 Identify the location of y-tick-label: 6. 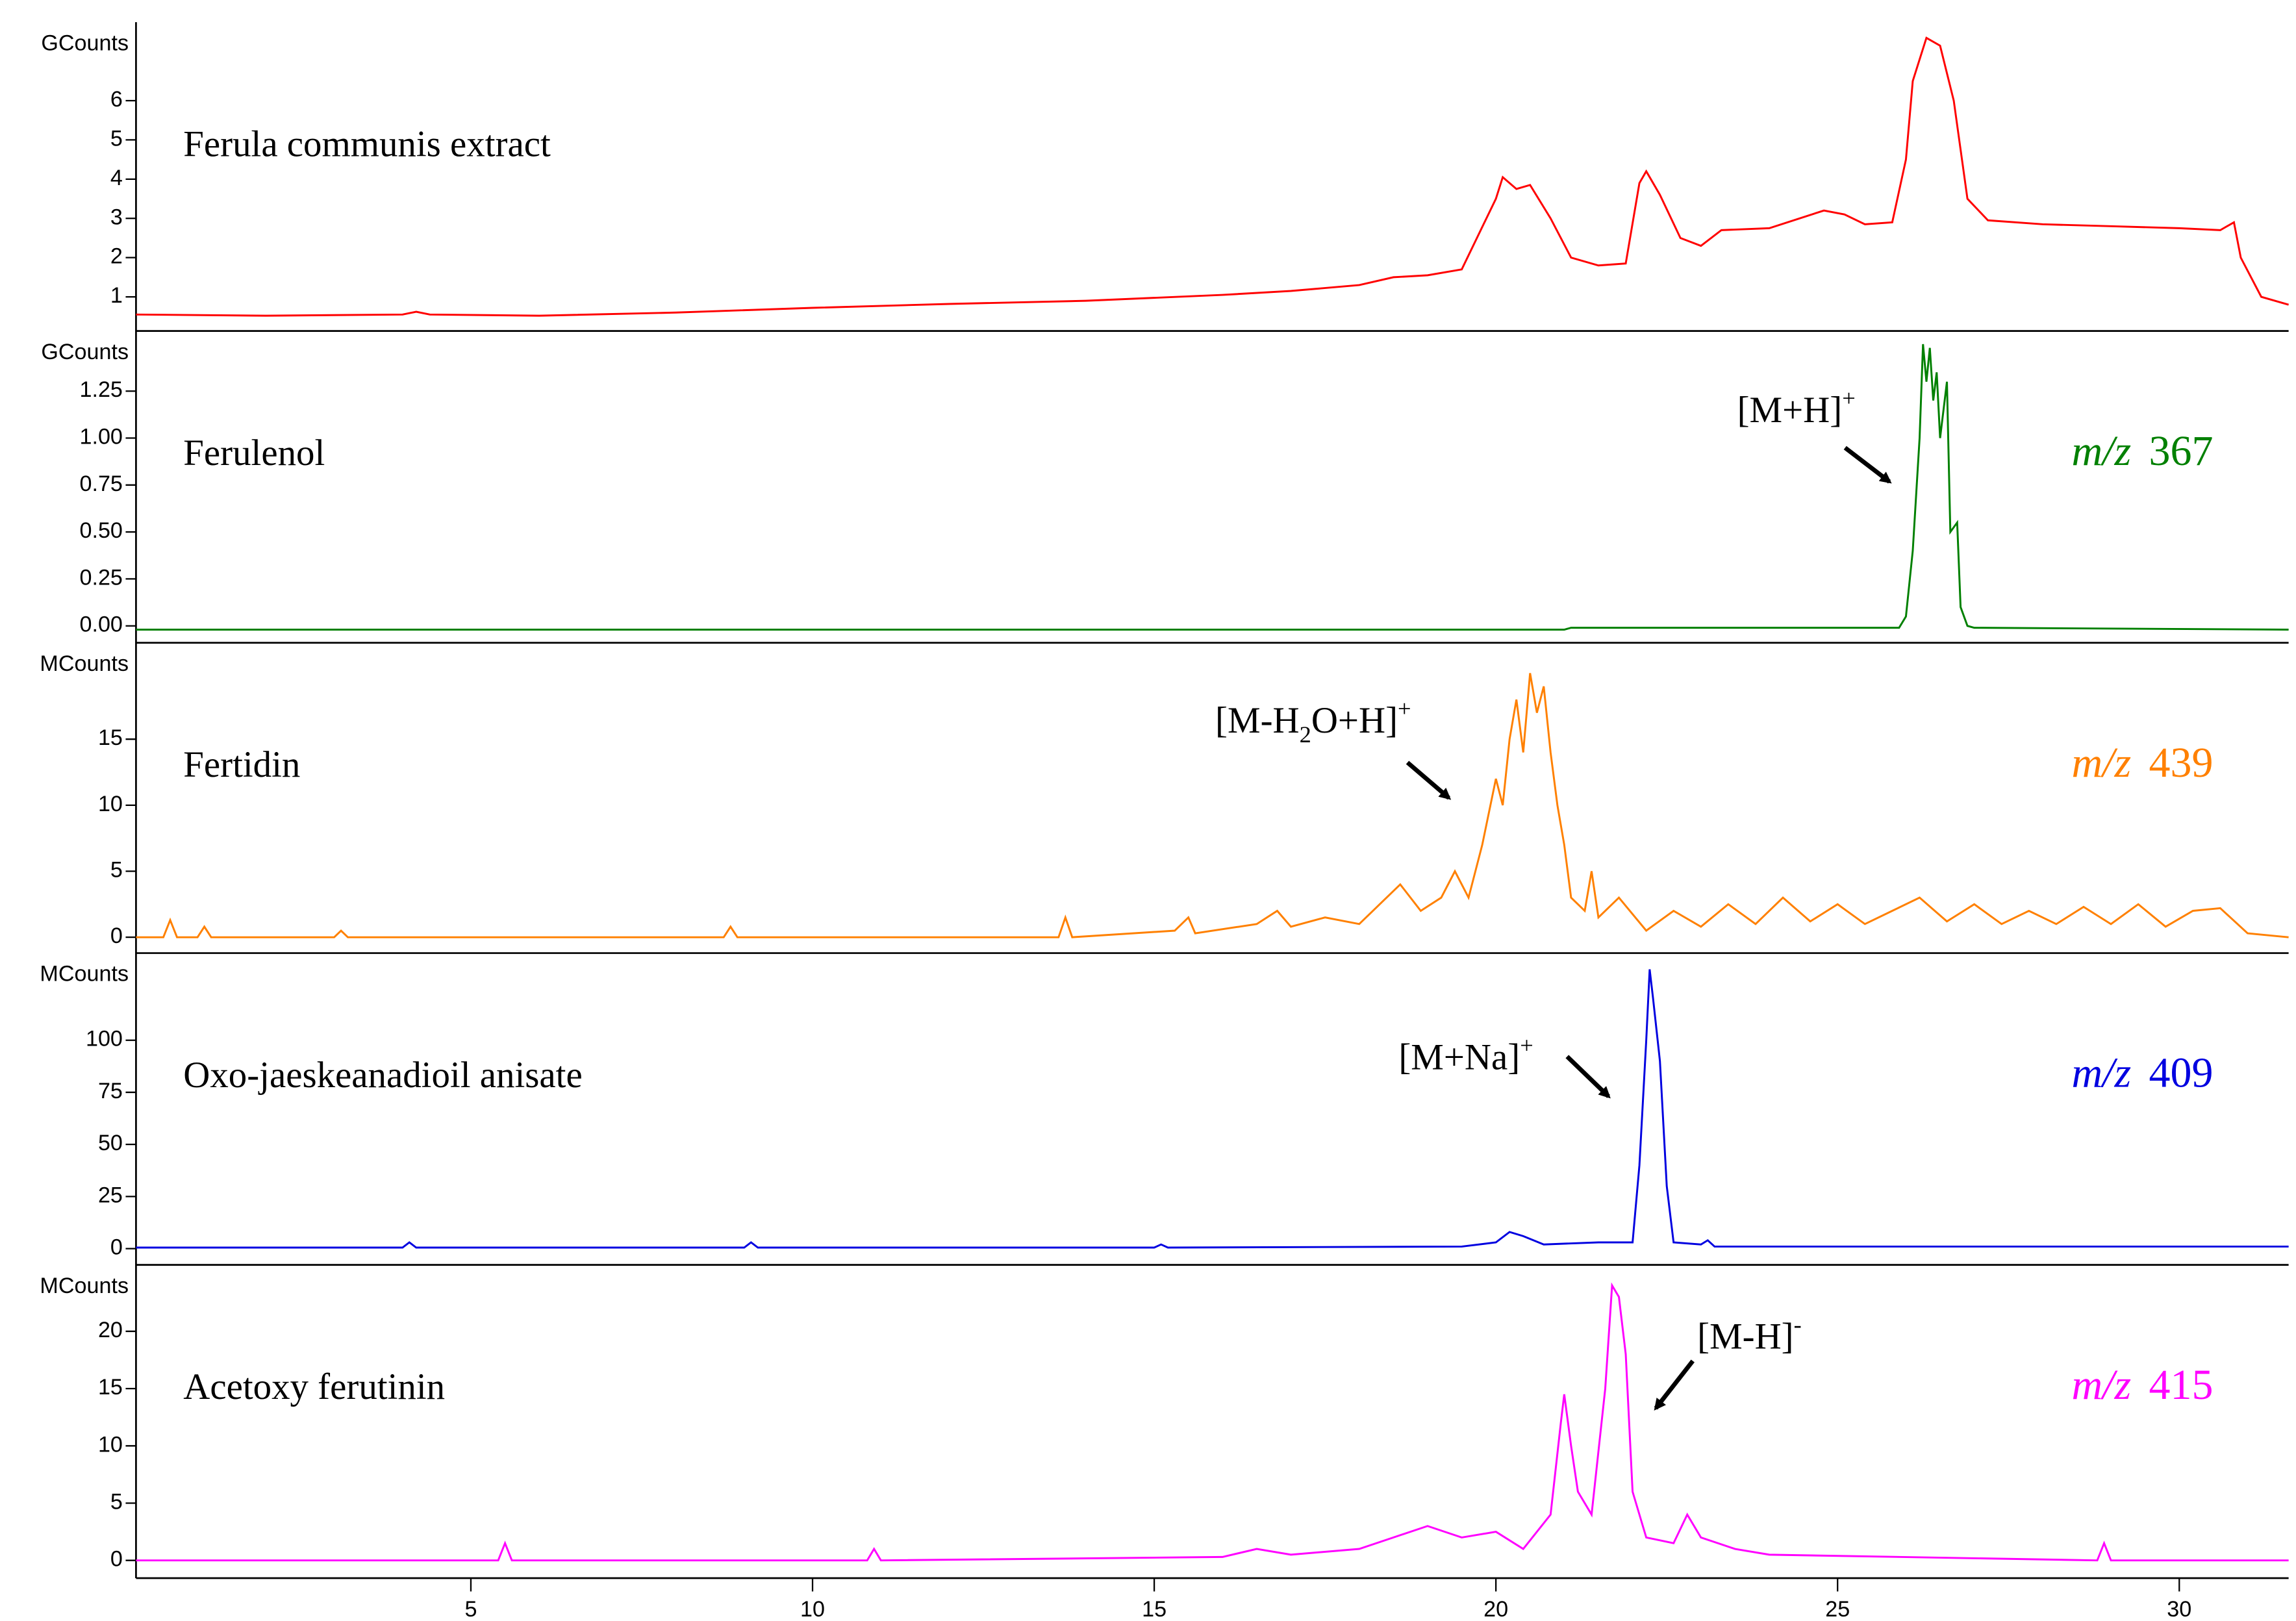
(116, 99).